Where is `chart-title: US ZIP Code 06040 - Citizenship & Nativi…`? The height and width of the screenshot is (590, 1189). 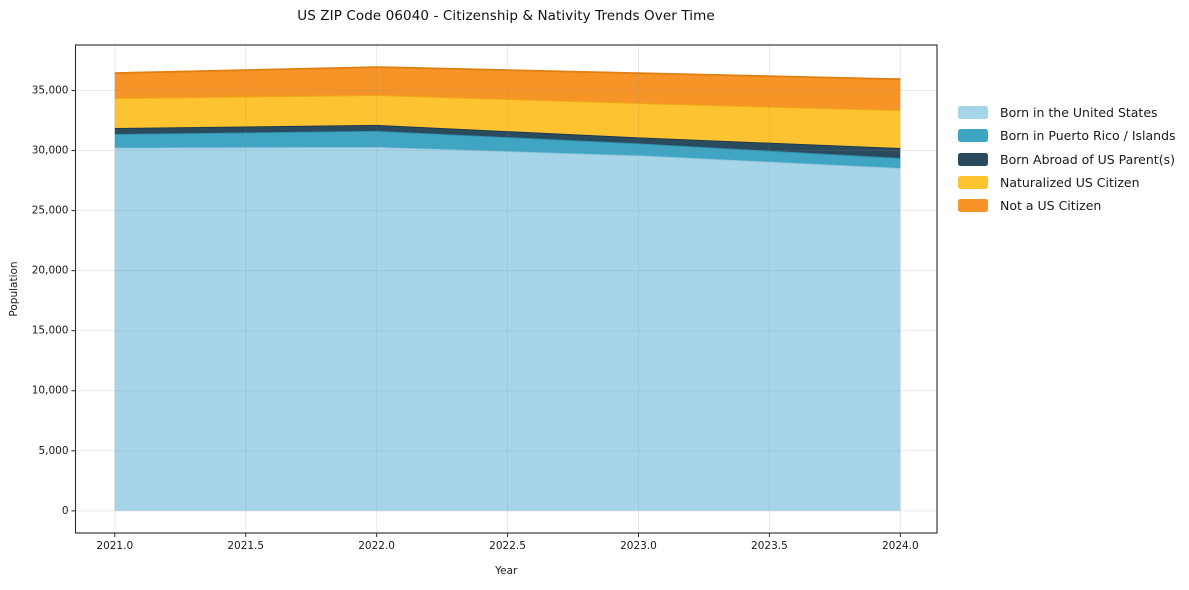 chart-title: US ZIP Code 06040 - Citizenship & Nativi… is located at coordinates (506, 16).